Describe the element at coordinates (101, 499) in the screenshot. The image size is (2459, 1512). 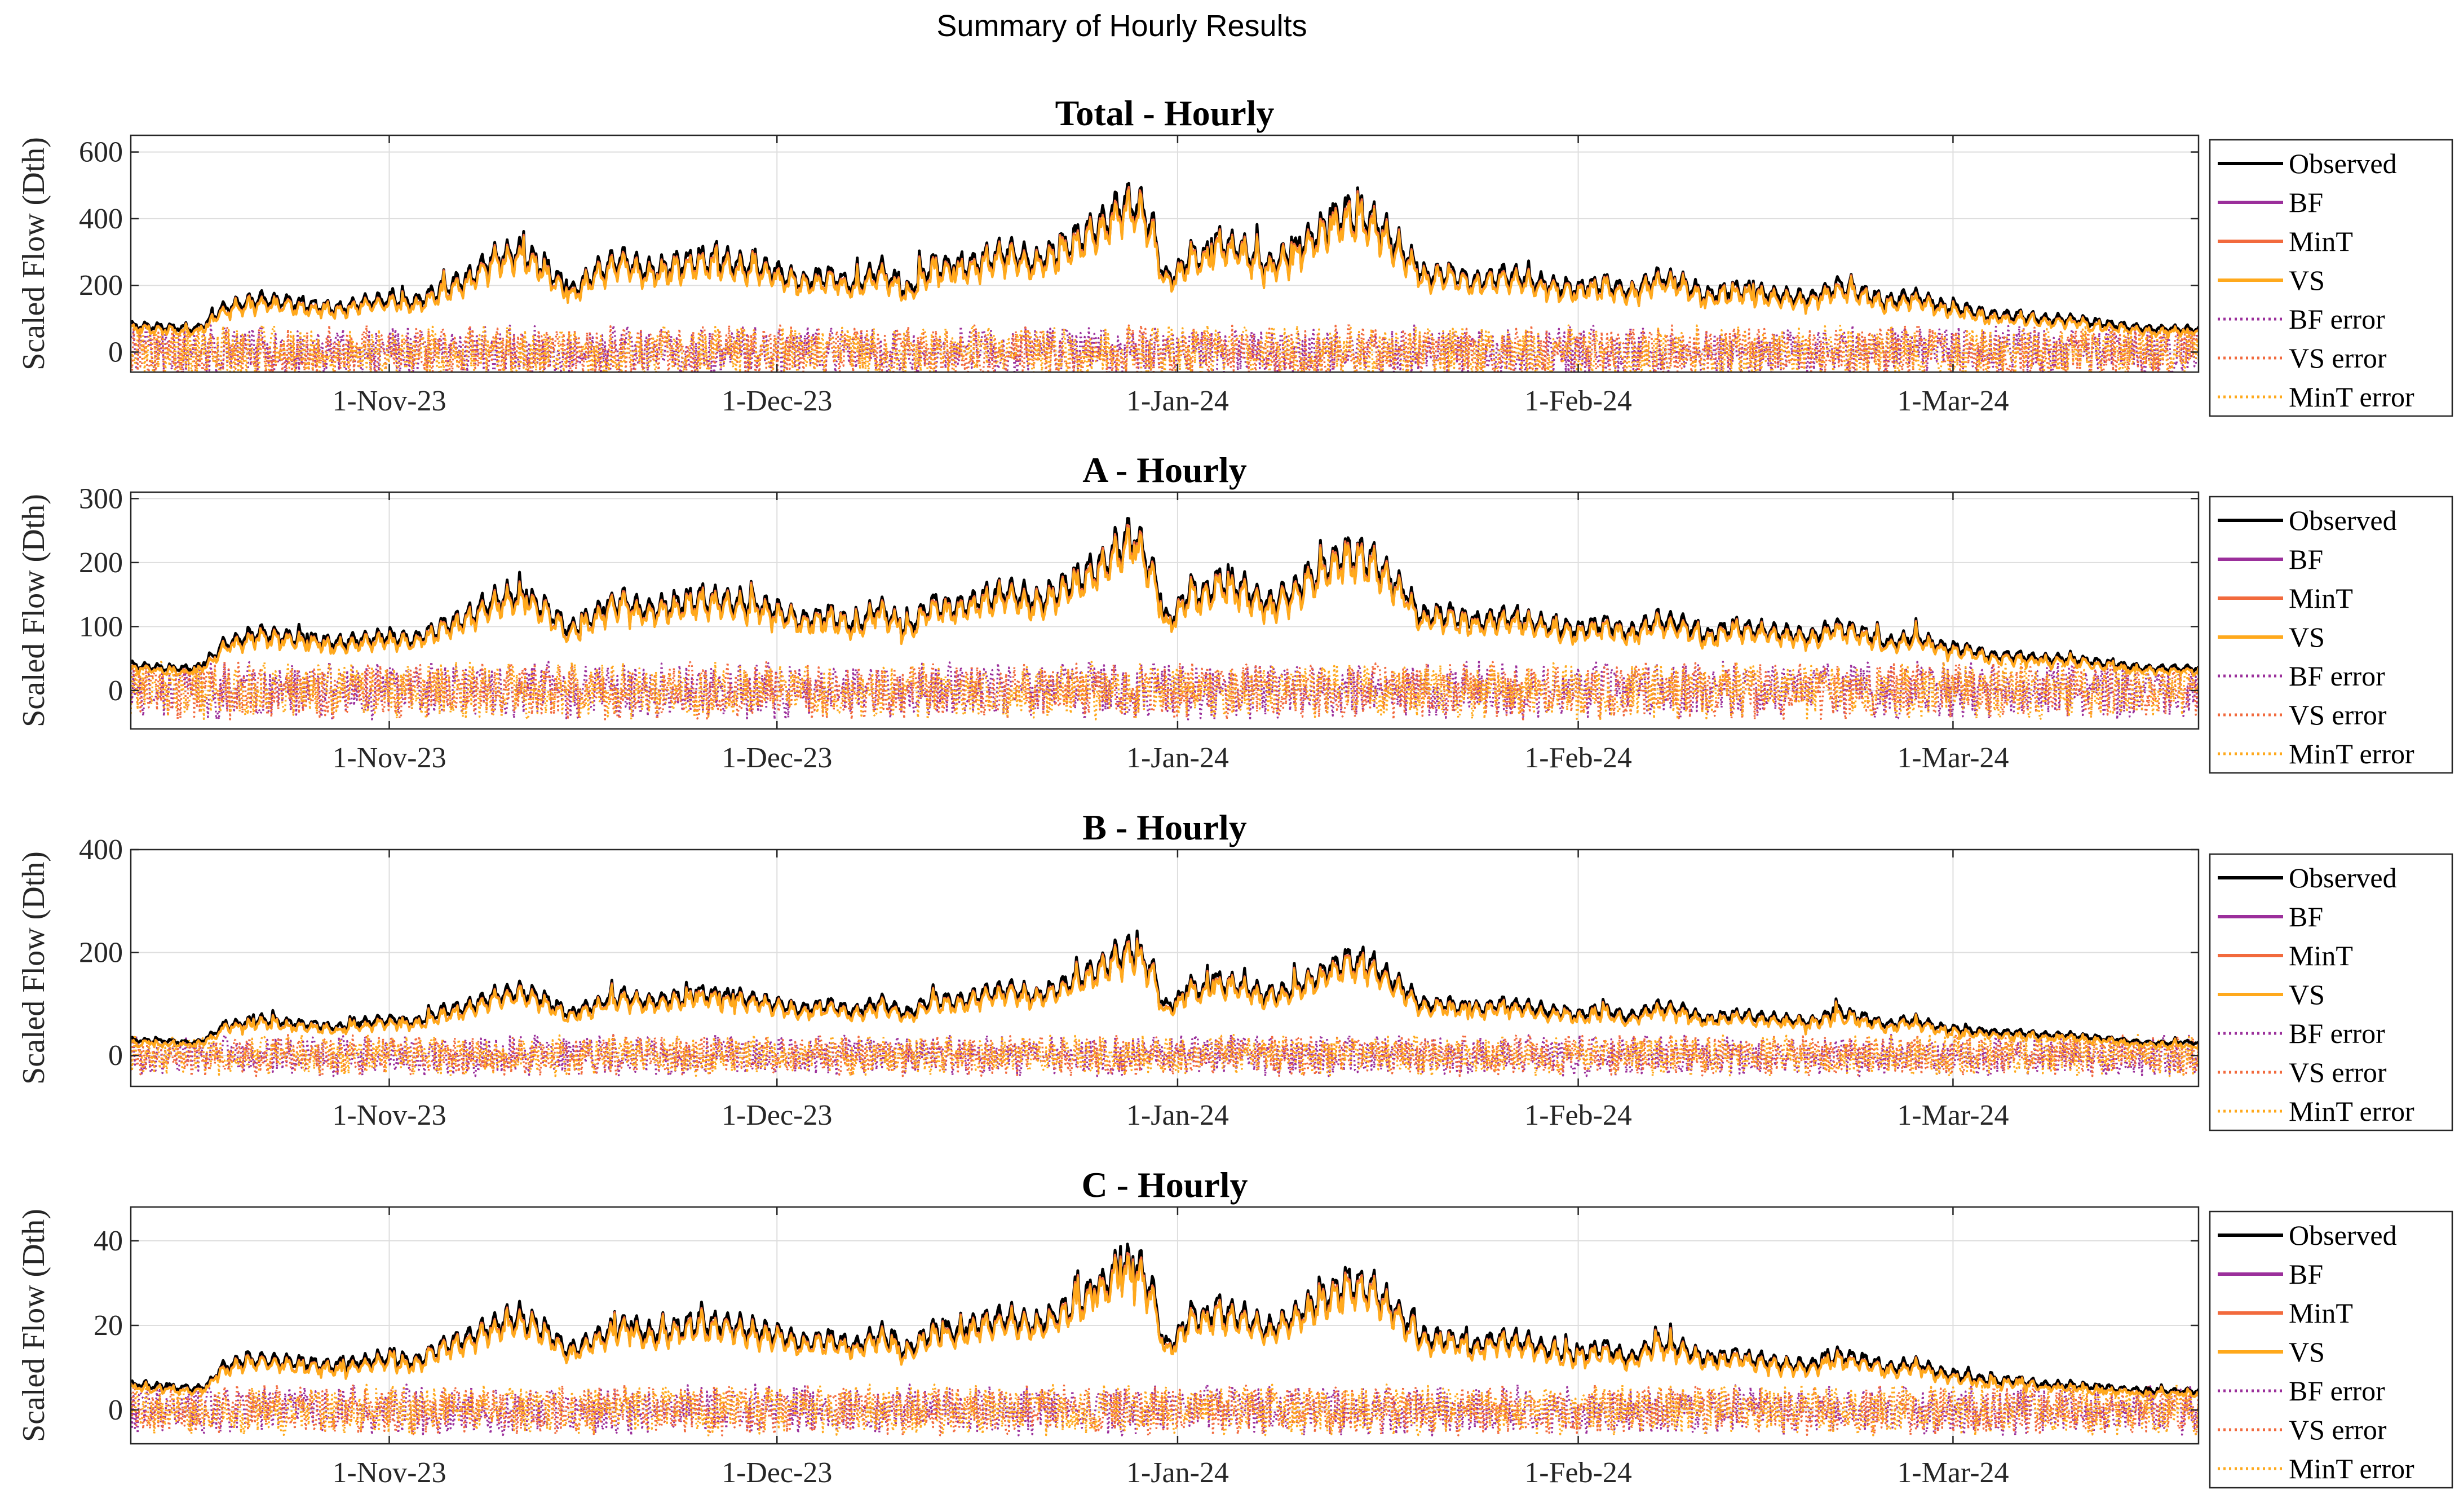
I see `y-tick-label: 300` at that location.